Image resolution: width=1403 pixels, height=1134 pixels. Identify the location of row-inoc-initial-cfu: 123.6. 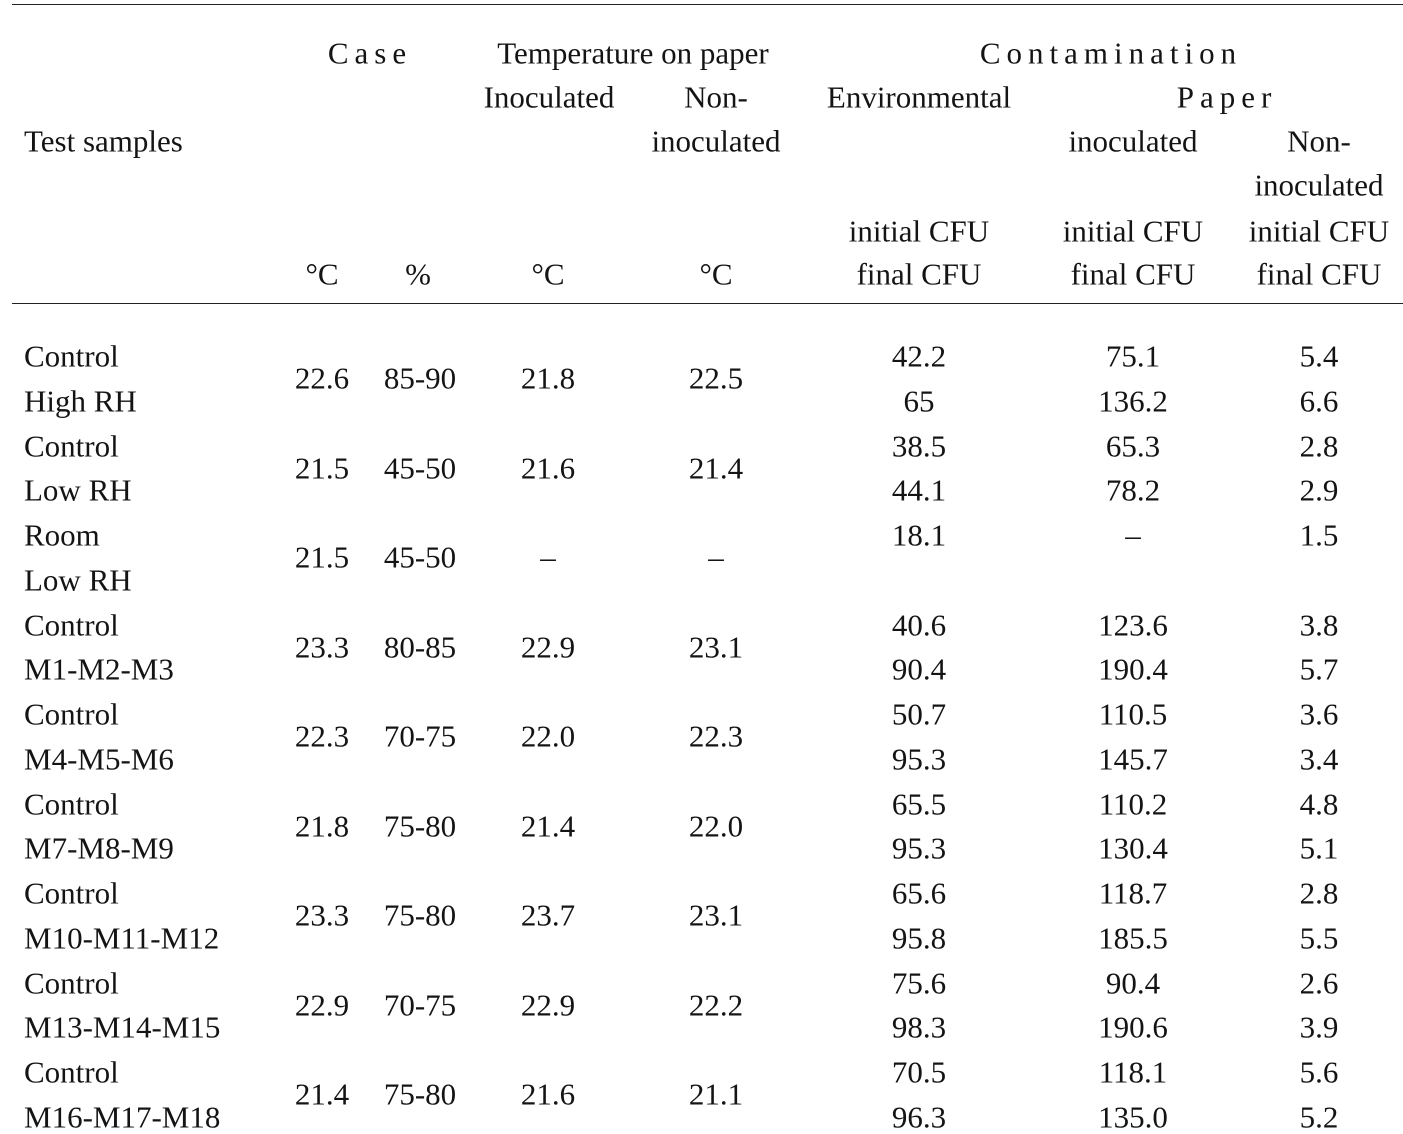
(1133, 624).